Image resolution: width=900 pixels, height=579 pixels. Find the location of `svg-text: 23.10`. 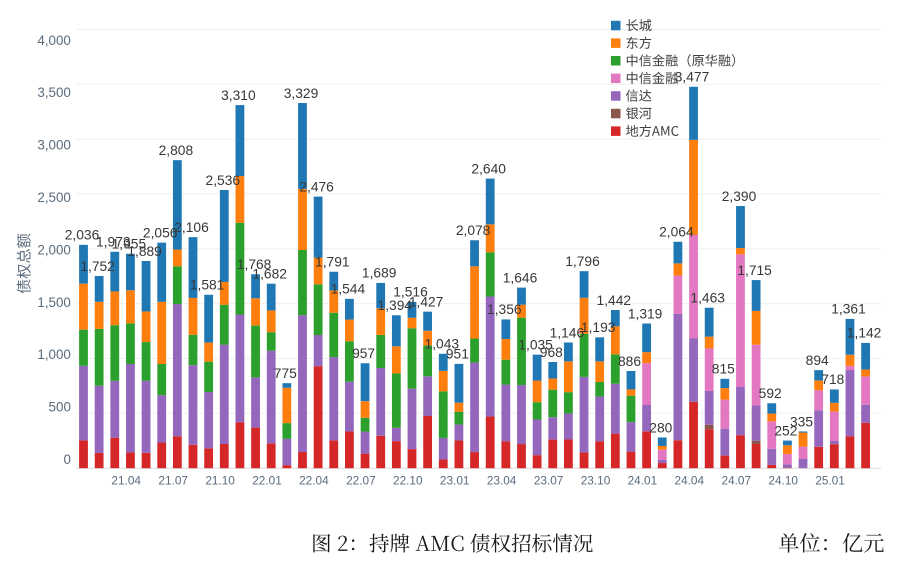

svg-text: 23.10 is located at coordinates (596, 480).